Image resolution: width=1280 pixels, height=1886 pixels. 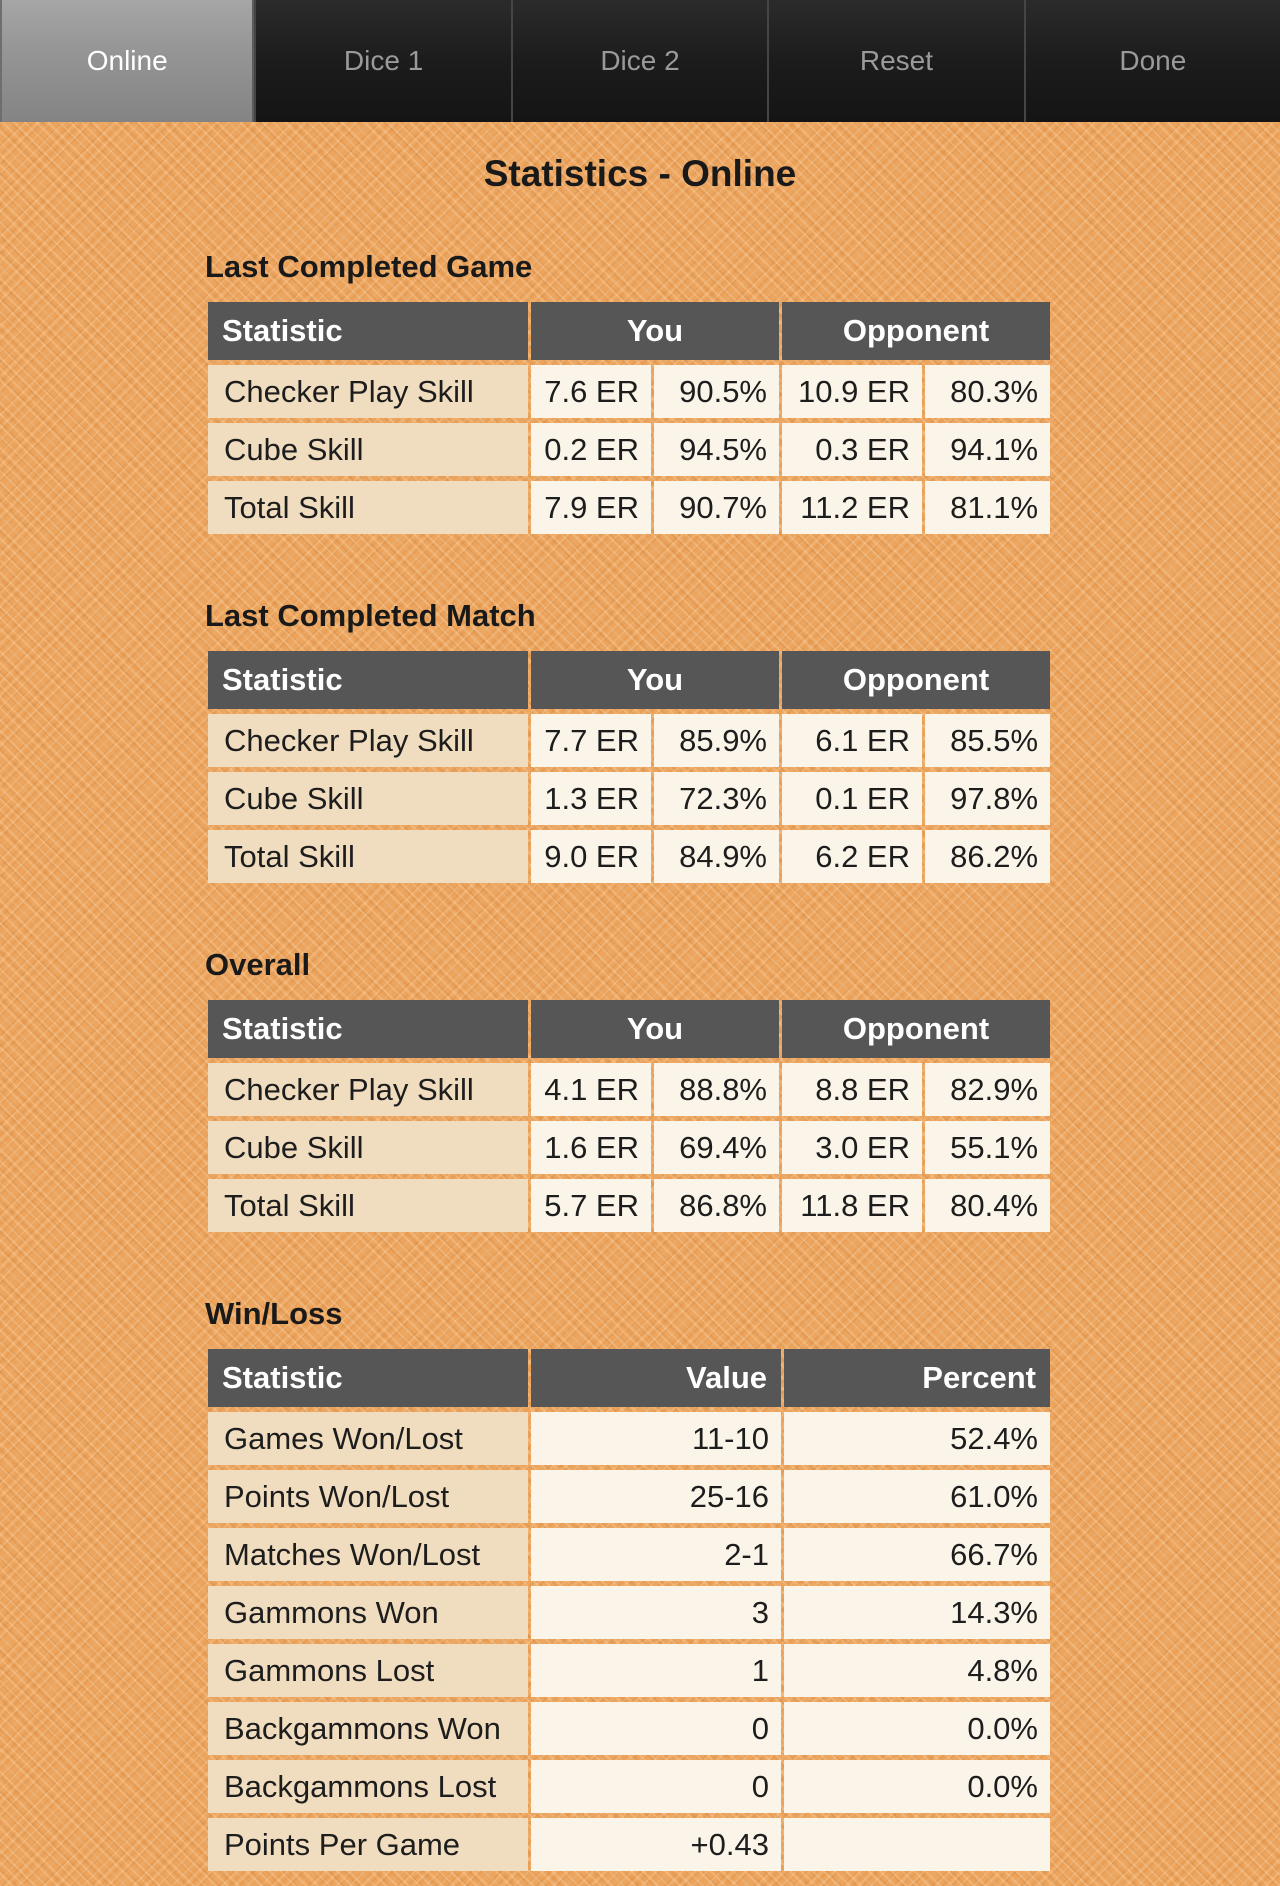 I want to click on percent-cell: 61.0%, so click(x=917, y=1496).